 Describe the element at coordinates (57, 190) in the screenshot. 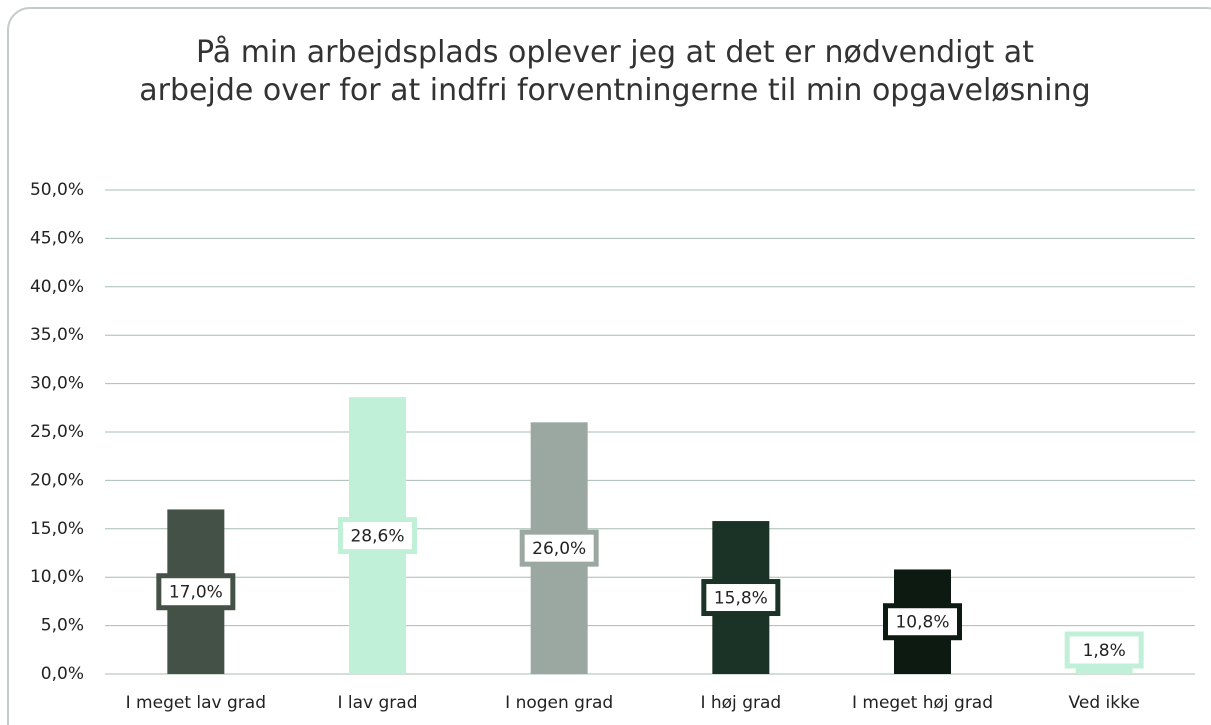

I see `y-tick-label: 50,0%` at that location.